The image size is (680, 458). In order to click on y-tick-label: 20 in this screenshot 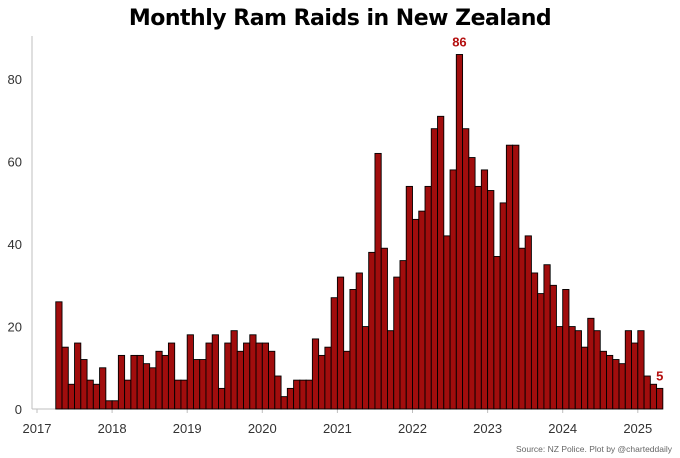, I will do `click(15, 327)`.